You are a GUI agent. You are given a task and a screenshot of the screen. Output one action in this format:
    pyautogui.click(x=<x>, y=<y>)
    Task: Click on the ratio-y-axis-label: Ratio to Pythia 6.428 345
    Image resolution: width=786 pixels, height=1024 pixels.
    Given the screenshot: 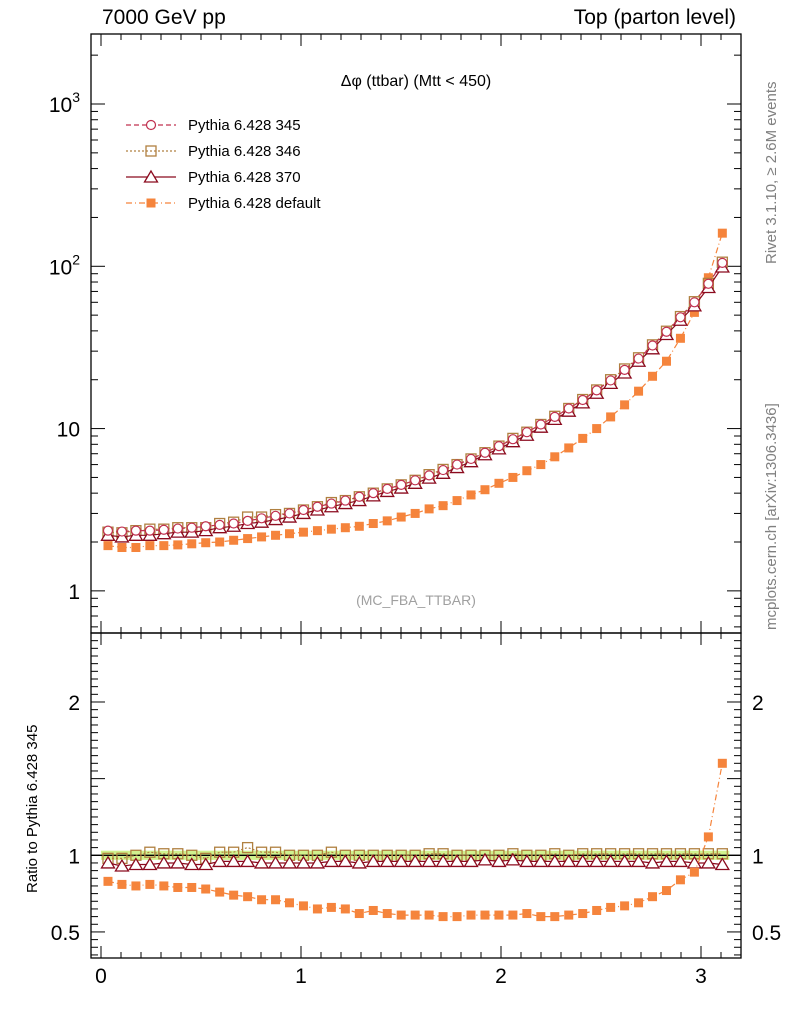 What is the action you would take?
    pyautogui.click(x=32, y=808)
    